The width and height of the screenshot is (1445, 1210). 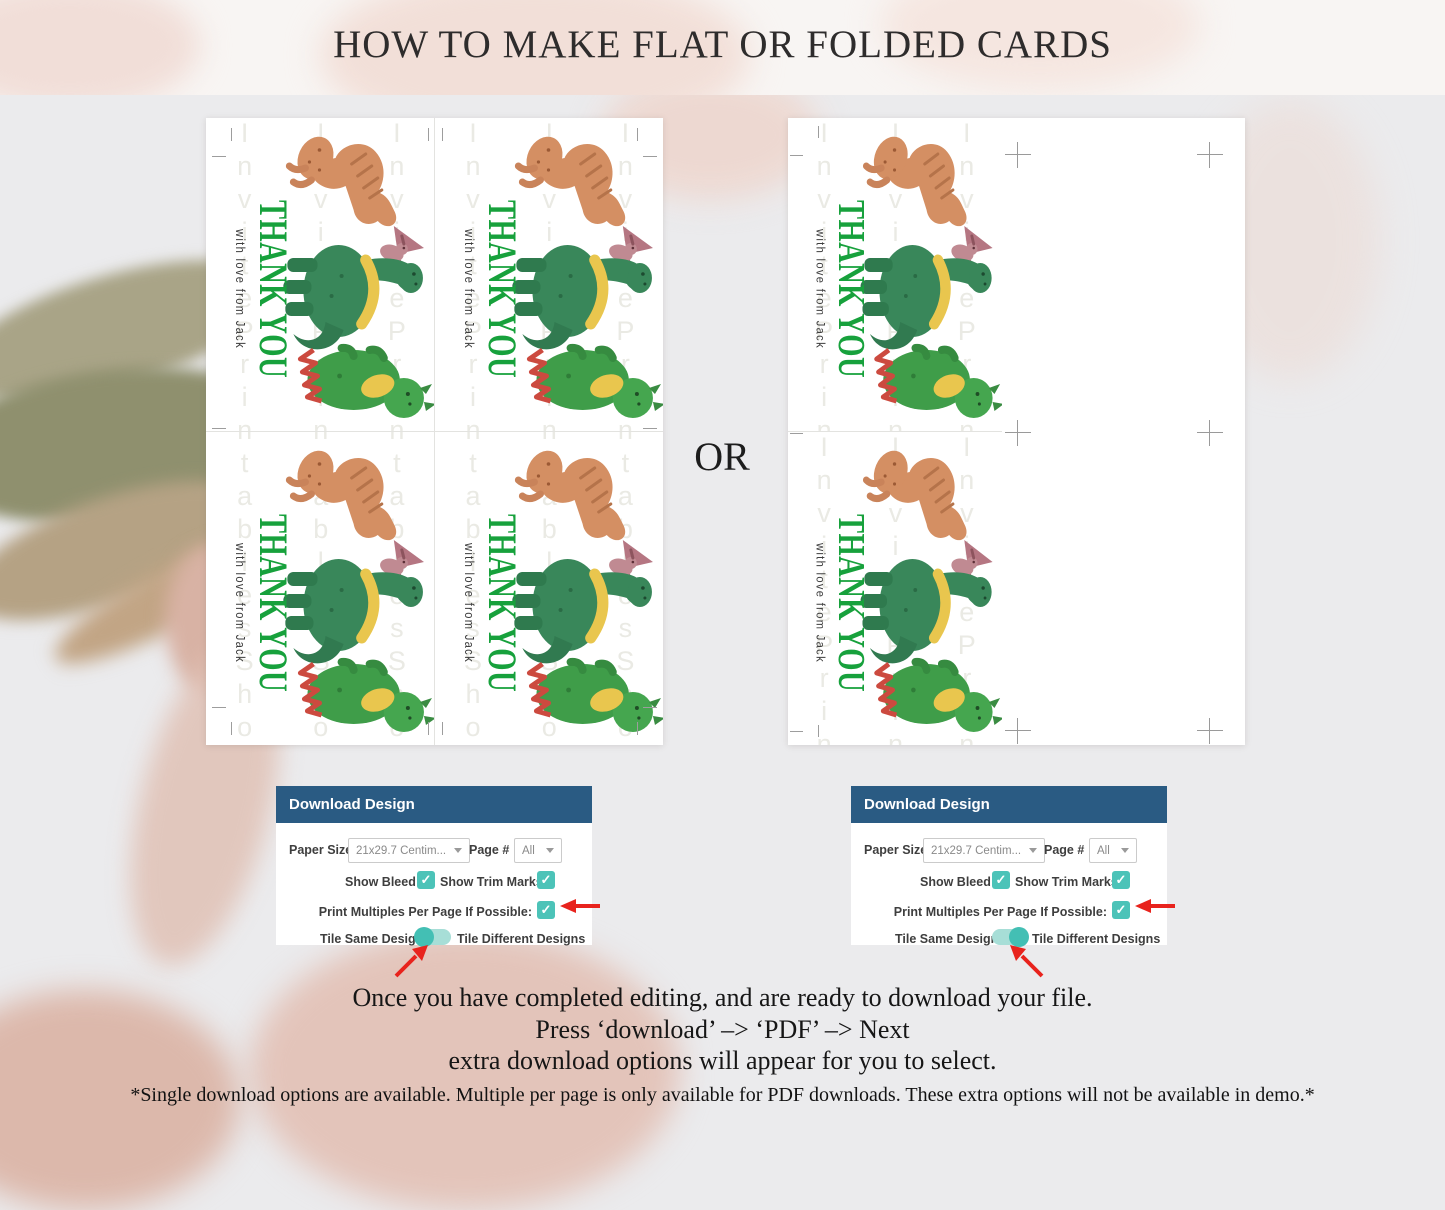 What do you see at coordinates (895, 431) in the screenshot?
I see `fold-line` at bounding box center [895, 431].